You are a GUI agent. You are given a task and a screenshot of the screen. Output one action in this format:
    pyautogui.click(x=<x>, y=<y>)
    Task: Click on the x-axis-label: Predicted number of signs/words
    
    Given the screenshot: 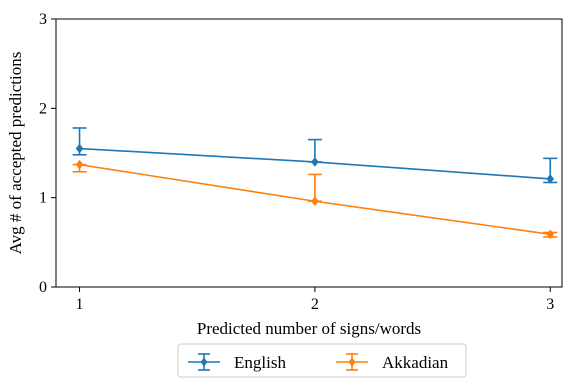 What is the action you would take?
    pyautogui.click(x=309, y=328)
    